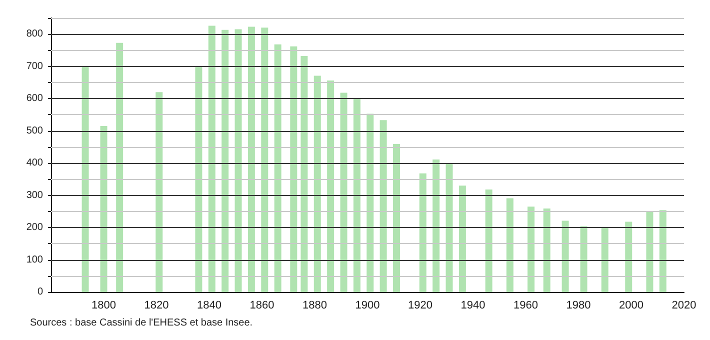 Image resolution: width=710 pixels, height=340 pixels. What do you see at coordinates (367, 306) in the screenshot?
I see `x-tick-label: 1900` at bounding box center [367, 306].